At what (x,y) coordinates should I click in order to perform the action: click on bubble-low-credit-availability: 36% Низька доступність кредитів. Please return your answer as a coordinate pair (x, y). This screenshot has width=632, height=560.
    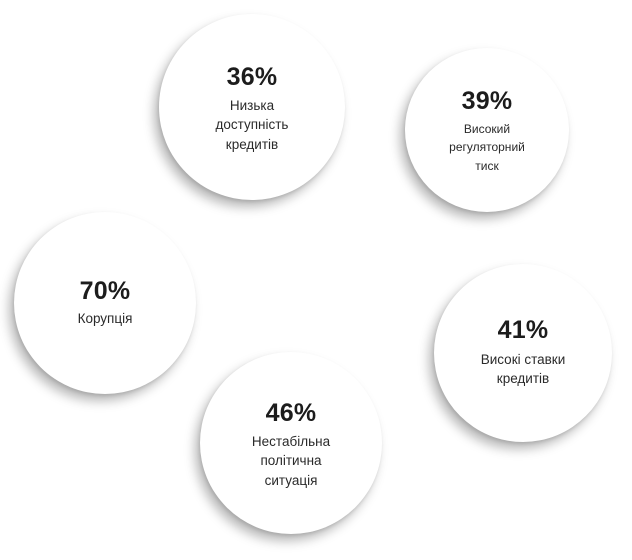
    Looking at the image, I should click on (252, 107).